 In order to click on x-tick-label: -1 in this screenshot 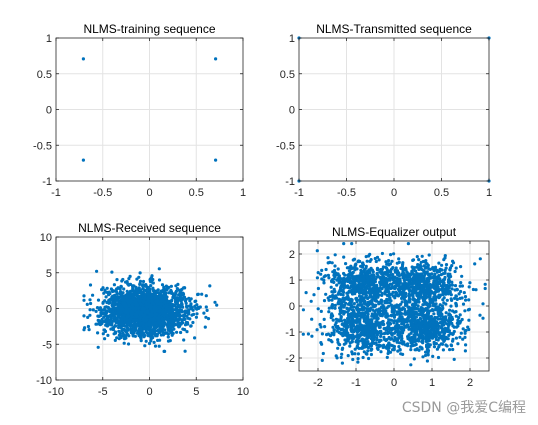, I will do `click(56, 193)`.